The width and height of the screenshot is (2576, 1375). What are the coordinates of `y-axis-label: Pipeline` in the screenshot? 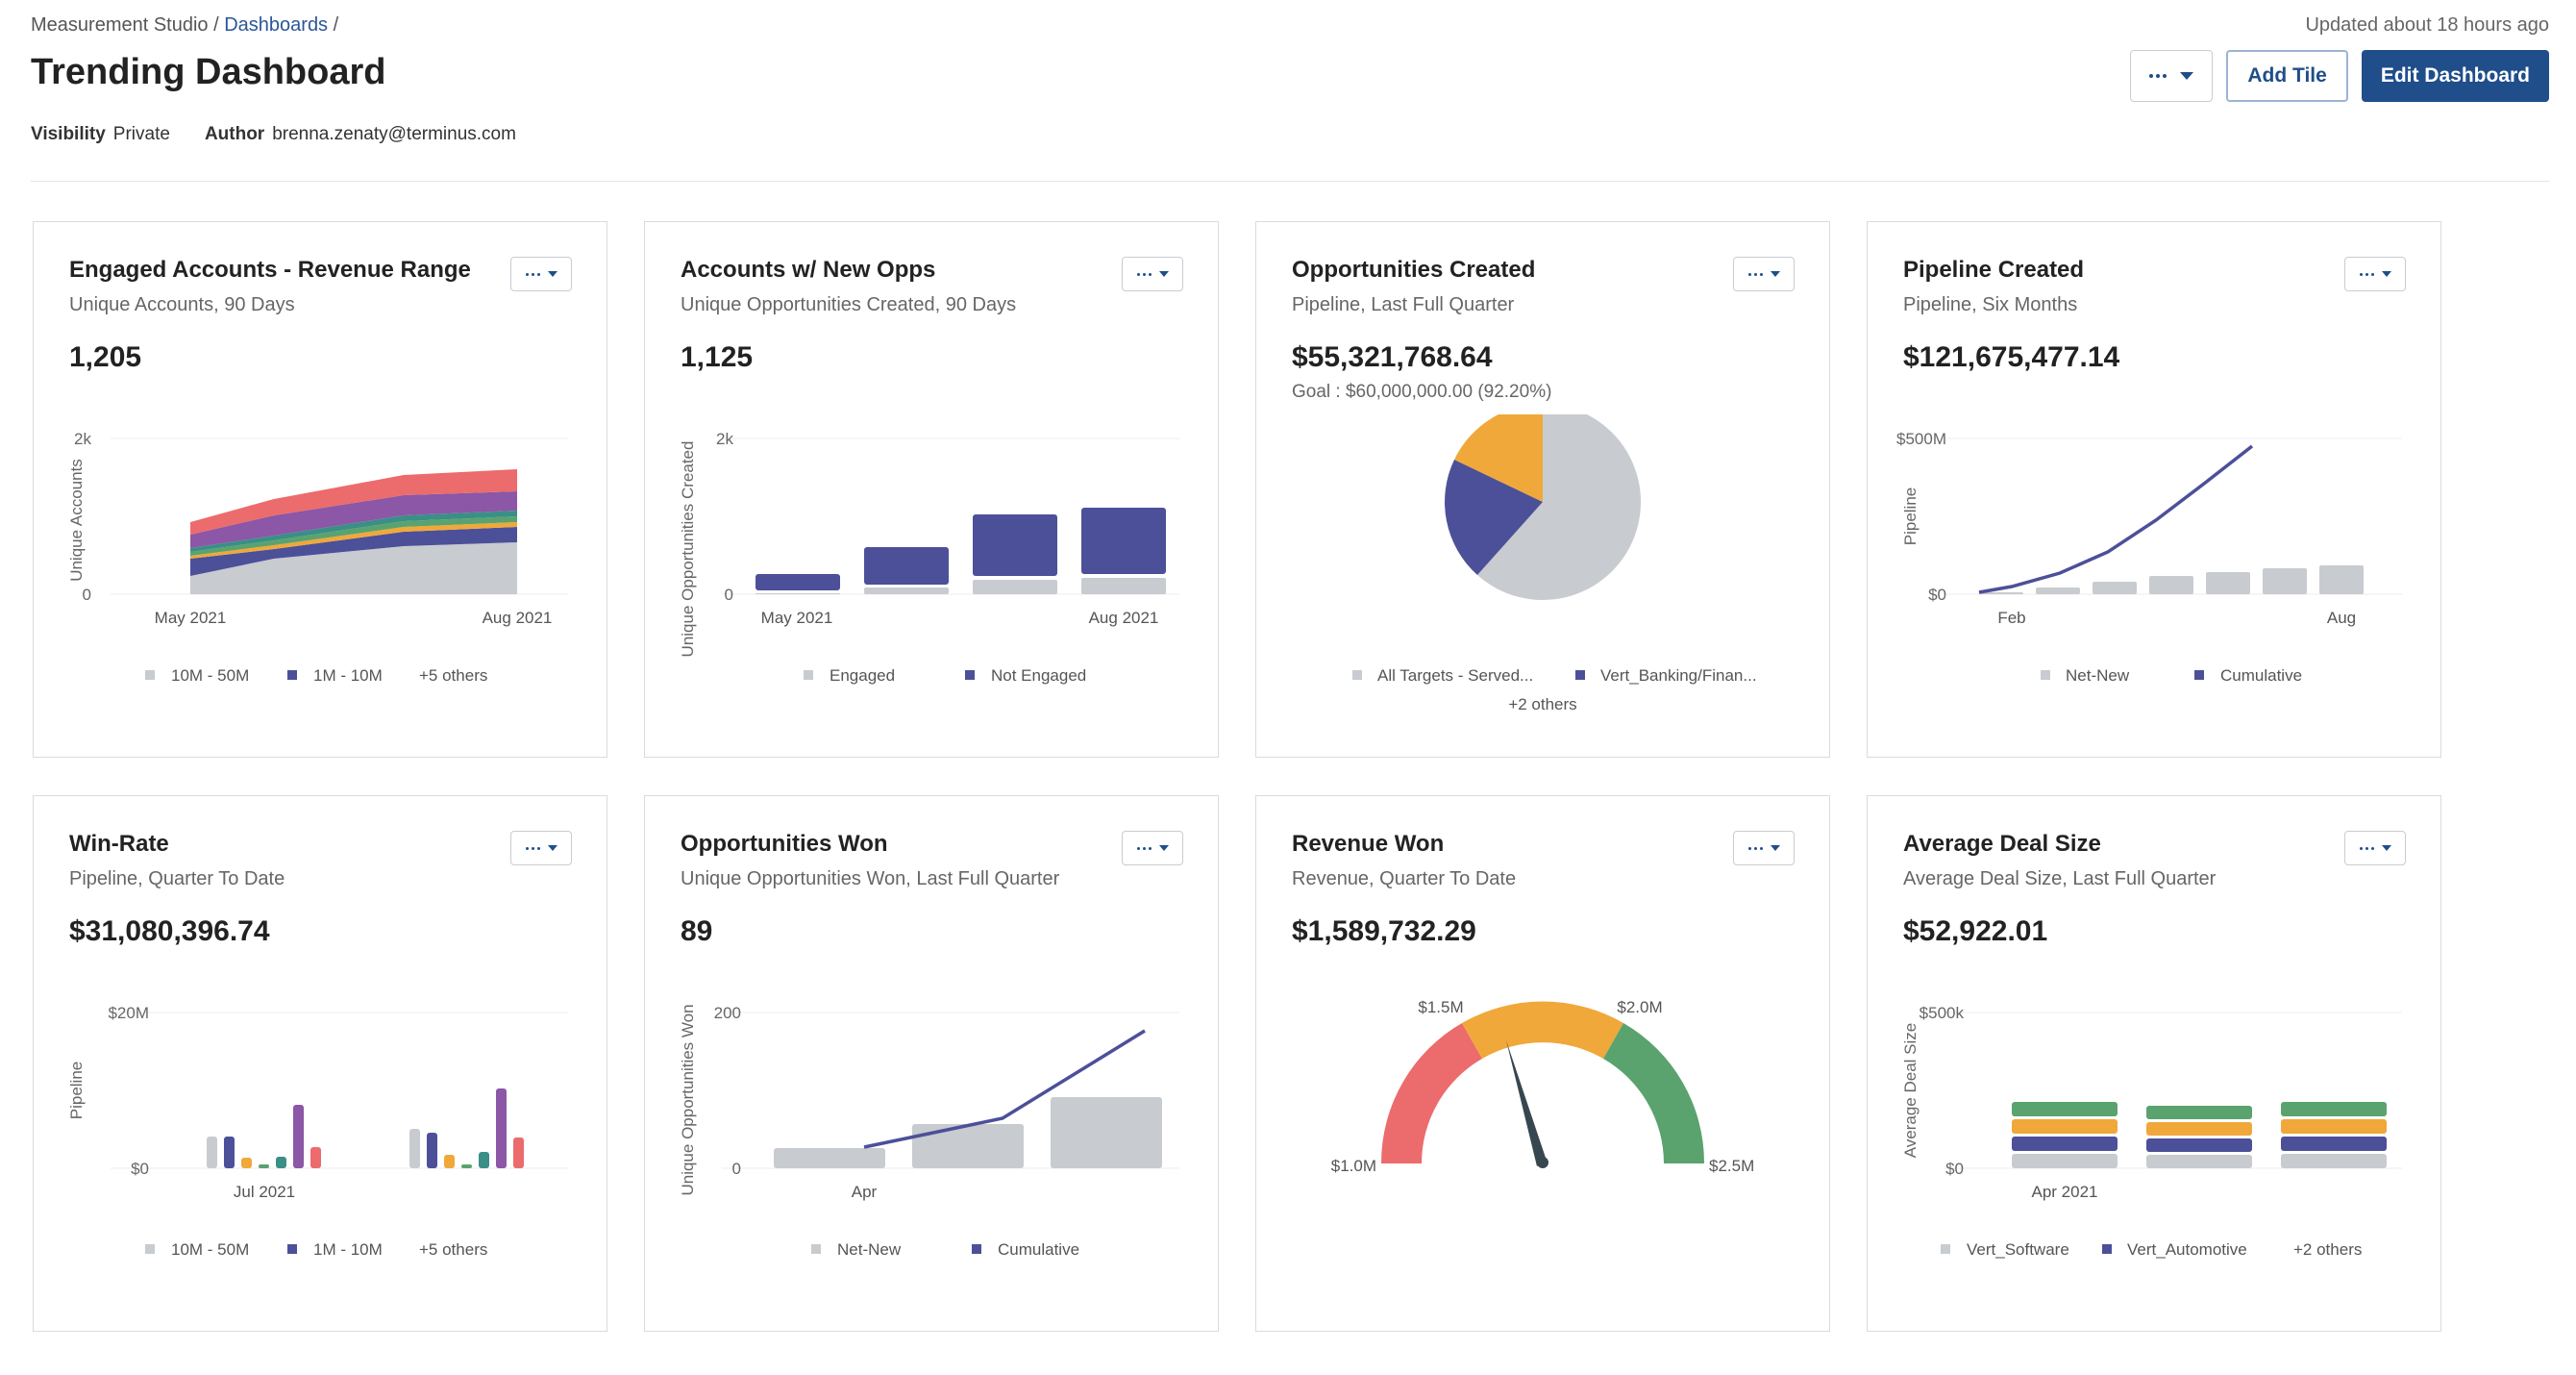 It's located at (76, 1091).